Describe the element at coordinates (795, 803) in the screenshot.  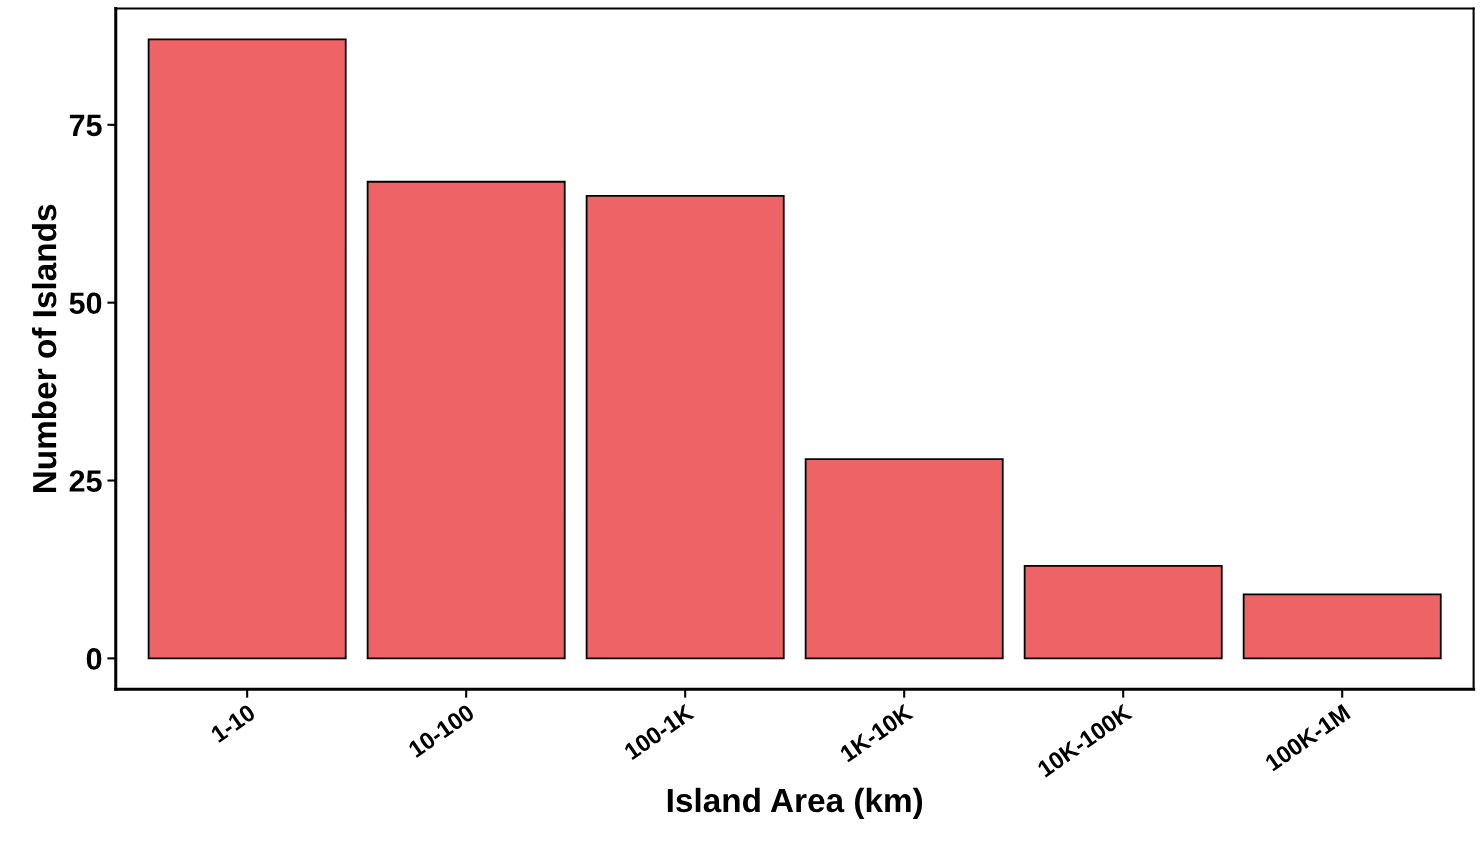
I see `x-axis-title: Island Area (km)` at that location.